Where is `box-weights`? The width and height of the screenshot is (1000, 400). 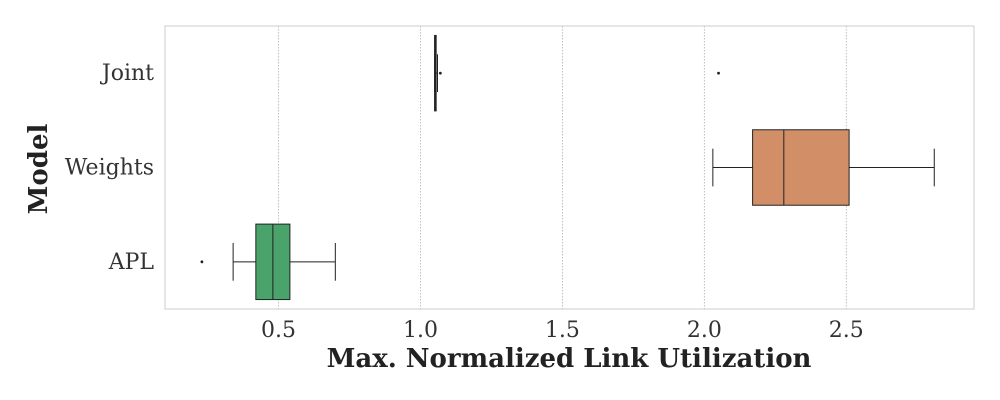
box-weights is located at coordinates (823, 167).